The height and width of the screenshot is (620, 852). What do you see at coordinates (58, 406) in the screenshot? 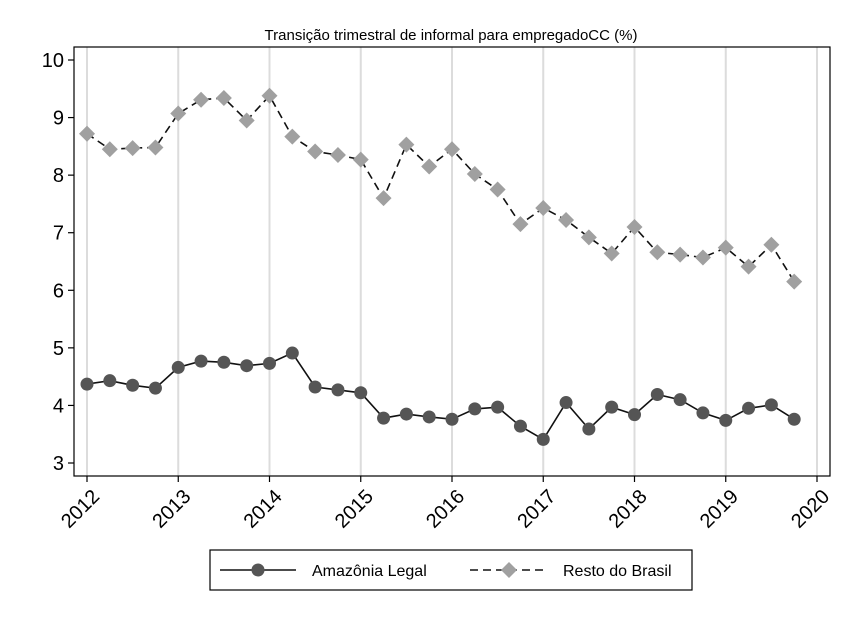
I see `y-tick-label: 4` at bounding box center [58, 406].